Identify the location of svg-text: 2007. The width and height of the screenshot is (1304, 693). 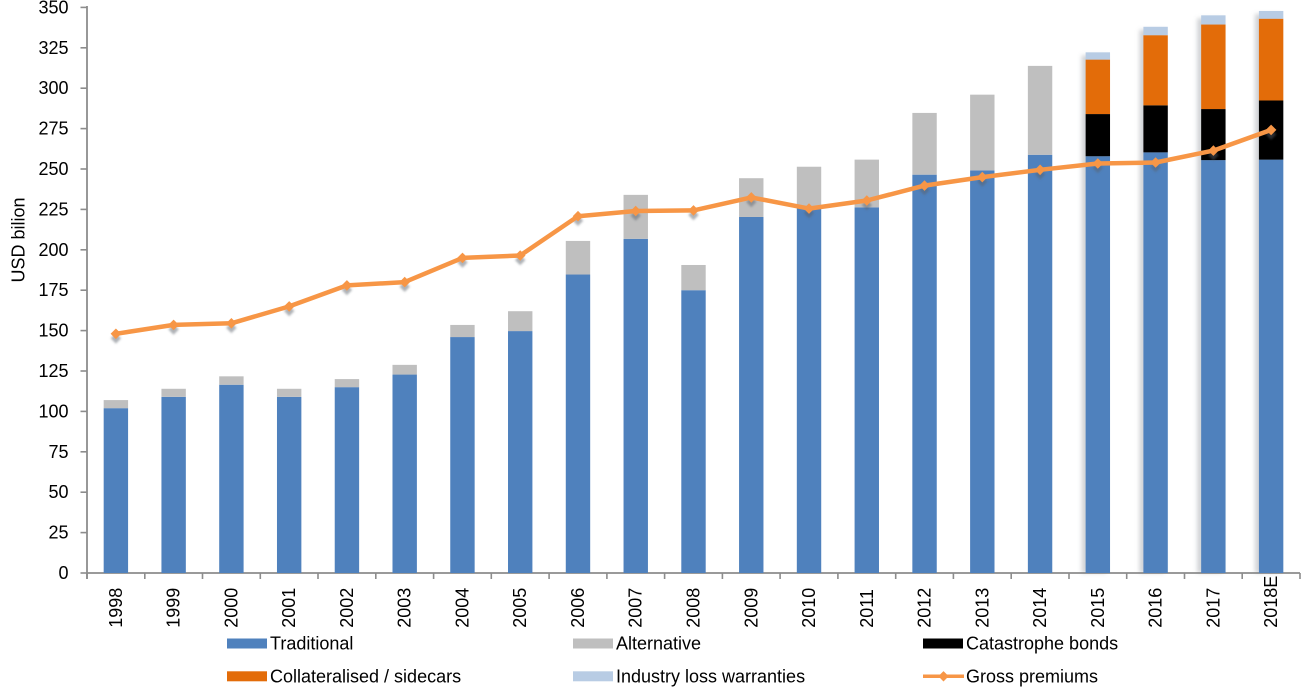
(636, 608).